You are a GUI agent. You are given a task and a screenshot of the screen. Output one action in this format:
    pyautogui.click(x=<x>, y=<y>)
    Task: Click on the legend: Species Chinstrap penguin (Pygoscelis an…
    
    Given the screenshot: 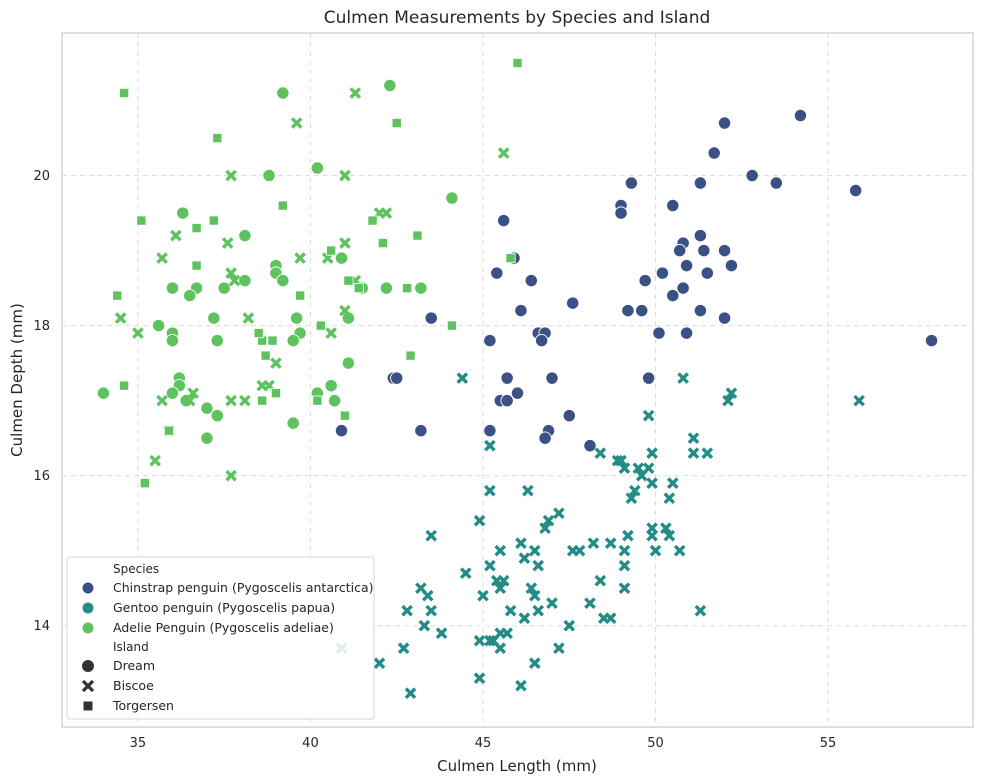 What is the action you would take?
    pyautogui.click(x=220, y=638)
    